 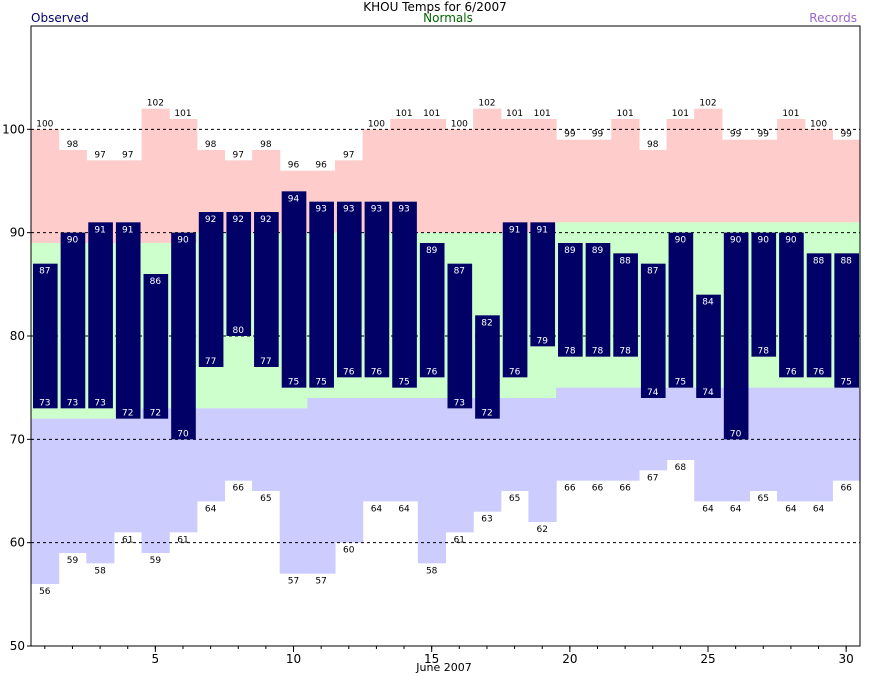 I want to click on observed-high-label: 82, so click(x=486, y=323).